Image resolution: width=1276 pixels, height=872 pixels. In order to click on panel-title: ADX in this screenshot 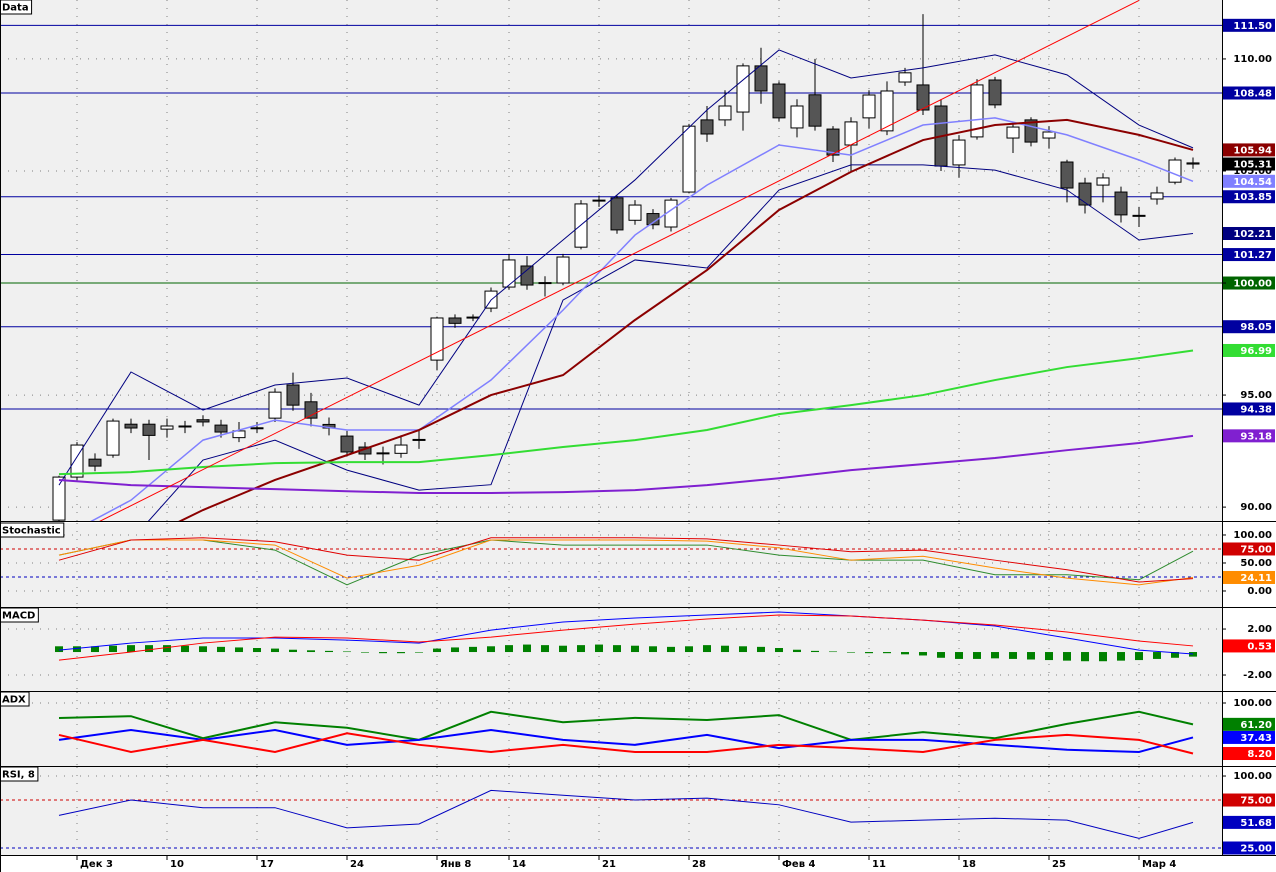, I will do `click(14, 700)`.